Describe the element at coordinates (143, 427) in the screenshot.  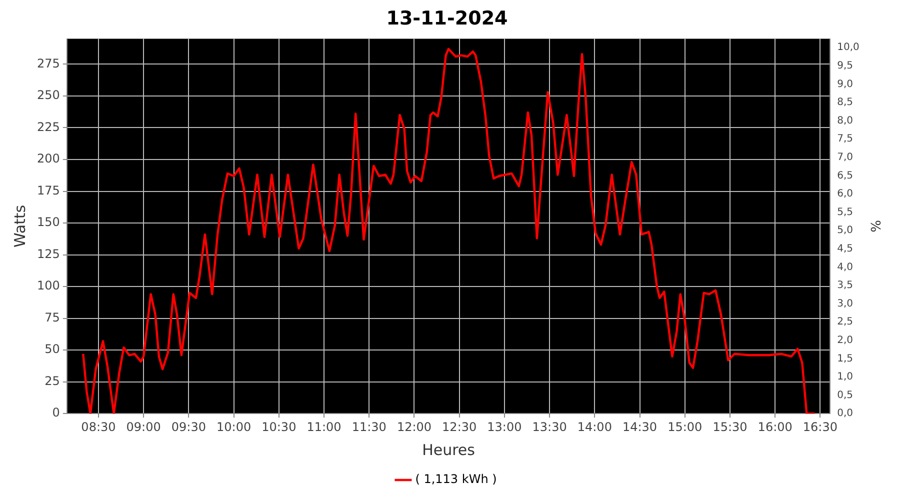
I see `x-tick-label: 09:00` at that location.